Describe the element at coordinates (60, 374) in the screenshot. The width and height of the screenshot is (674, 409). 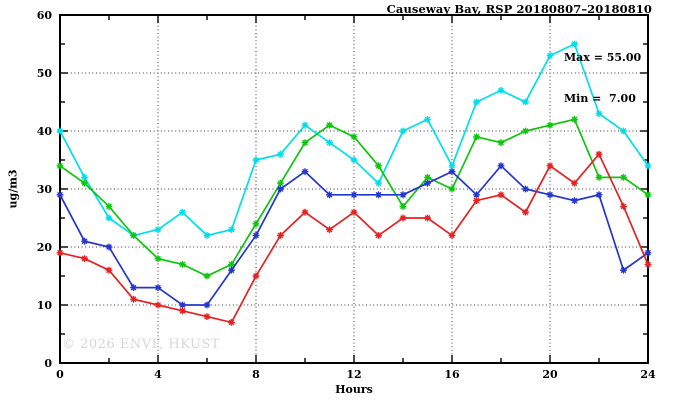
I see `x-tick-label: 0` at that location.